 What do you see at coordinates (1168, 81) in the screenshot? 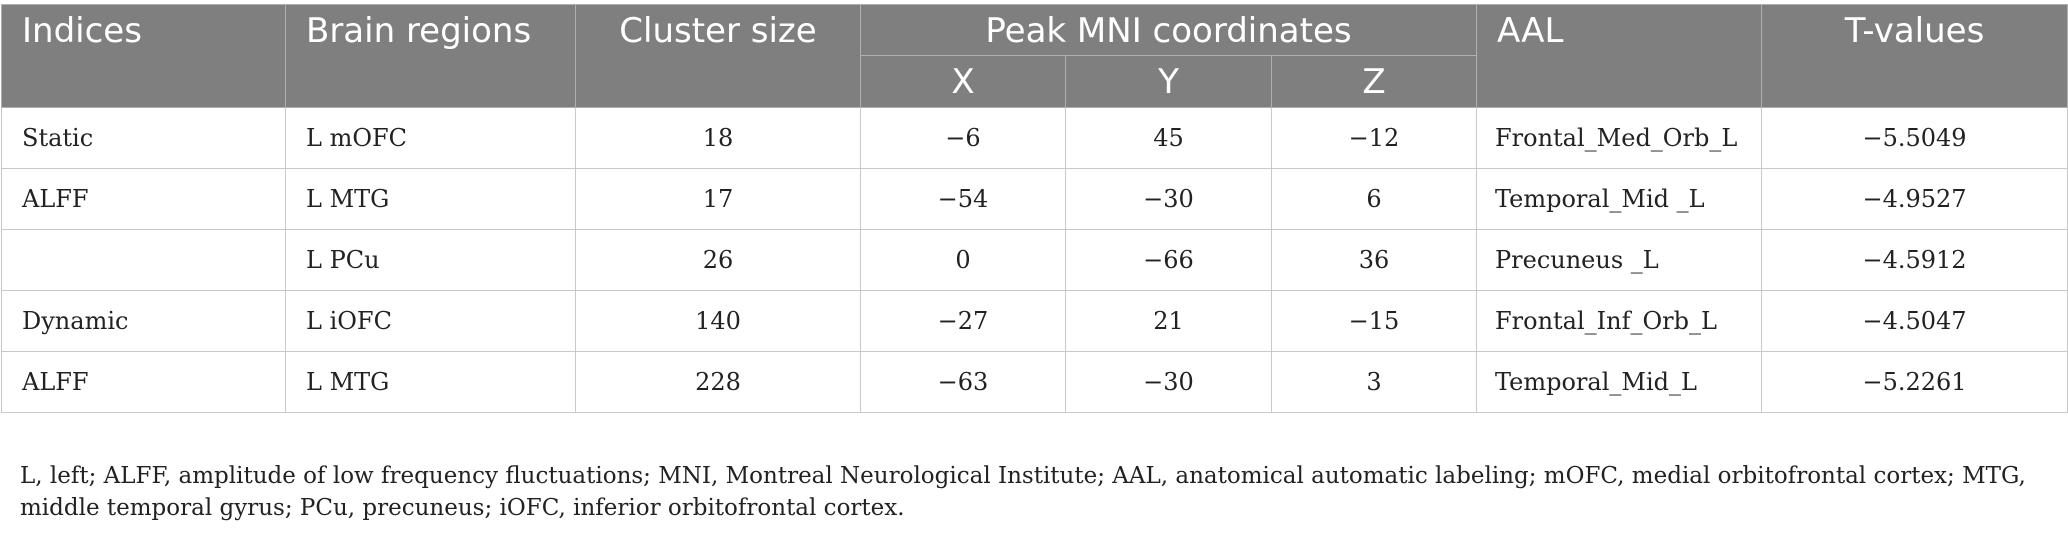
I see `header-y: Y` at bounding box center [1168, 81].